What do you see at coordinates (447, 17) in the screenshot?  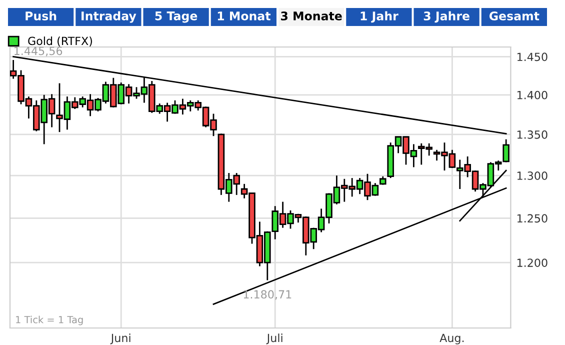 I see `category-label: 3 Jahre` at bounding box center [447, 17].